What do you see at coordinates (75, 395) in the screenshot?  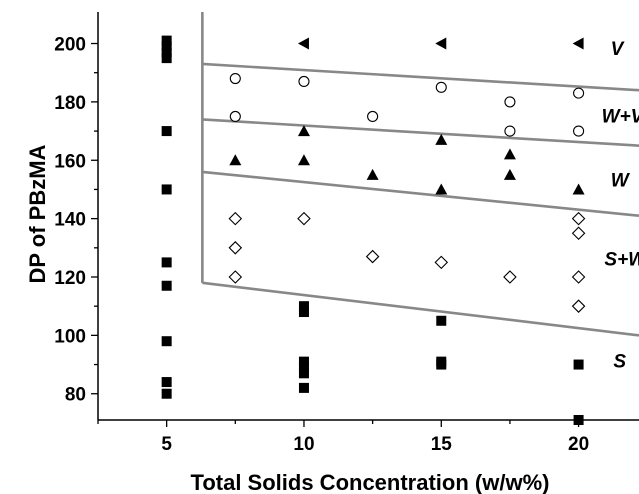 I see `y-tick-label: 80` at bounding box center [75, 395].